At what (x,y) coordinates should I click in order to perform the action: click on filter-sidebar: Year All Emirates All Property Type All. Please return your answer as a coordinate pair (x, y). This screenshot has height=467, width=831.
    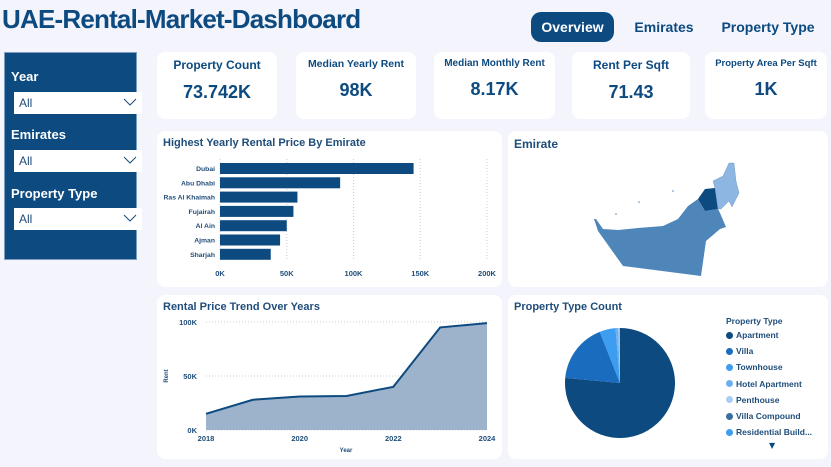
    Looking at the image, I should click on (73, 156).